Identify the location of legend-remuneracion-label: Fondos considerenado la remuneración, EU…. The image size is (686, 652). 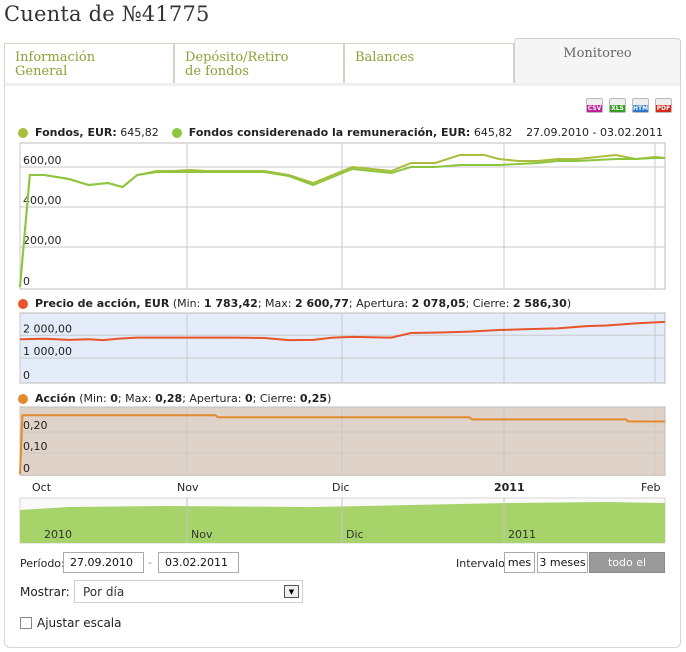
(329, 132).